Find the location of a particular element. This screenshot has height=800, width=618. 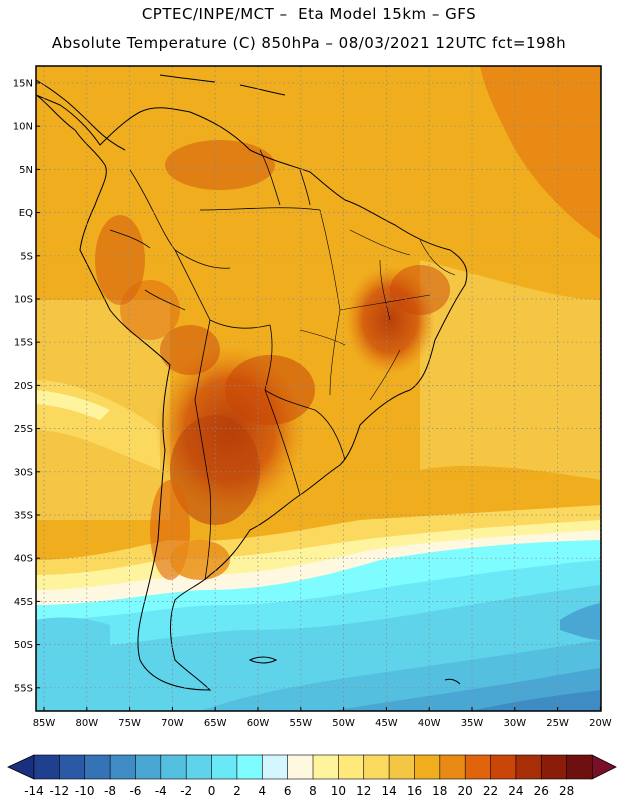

lon-label: 65W is located at coordinates (215, 723).